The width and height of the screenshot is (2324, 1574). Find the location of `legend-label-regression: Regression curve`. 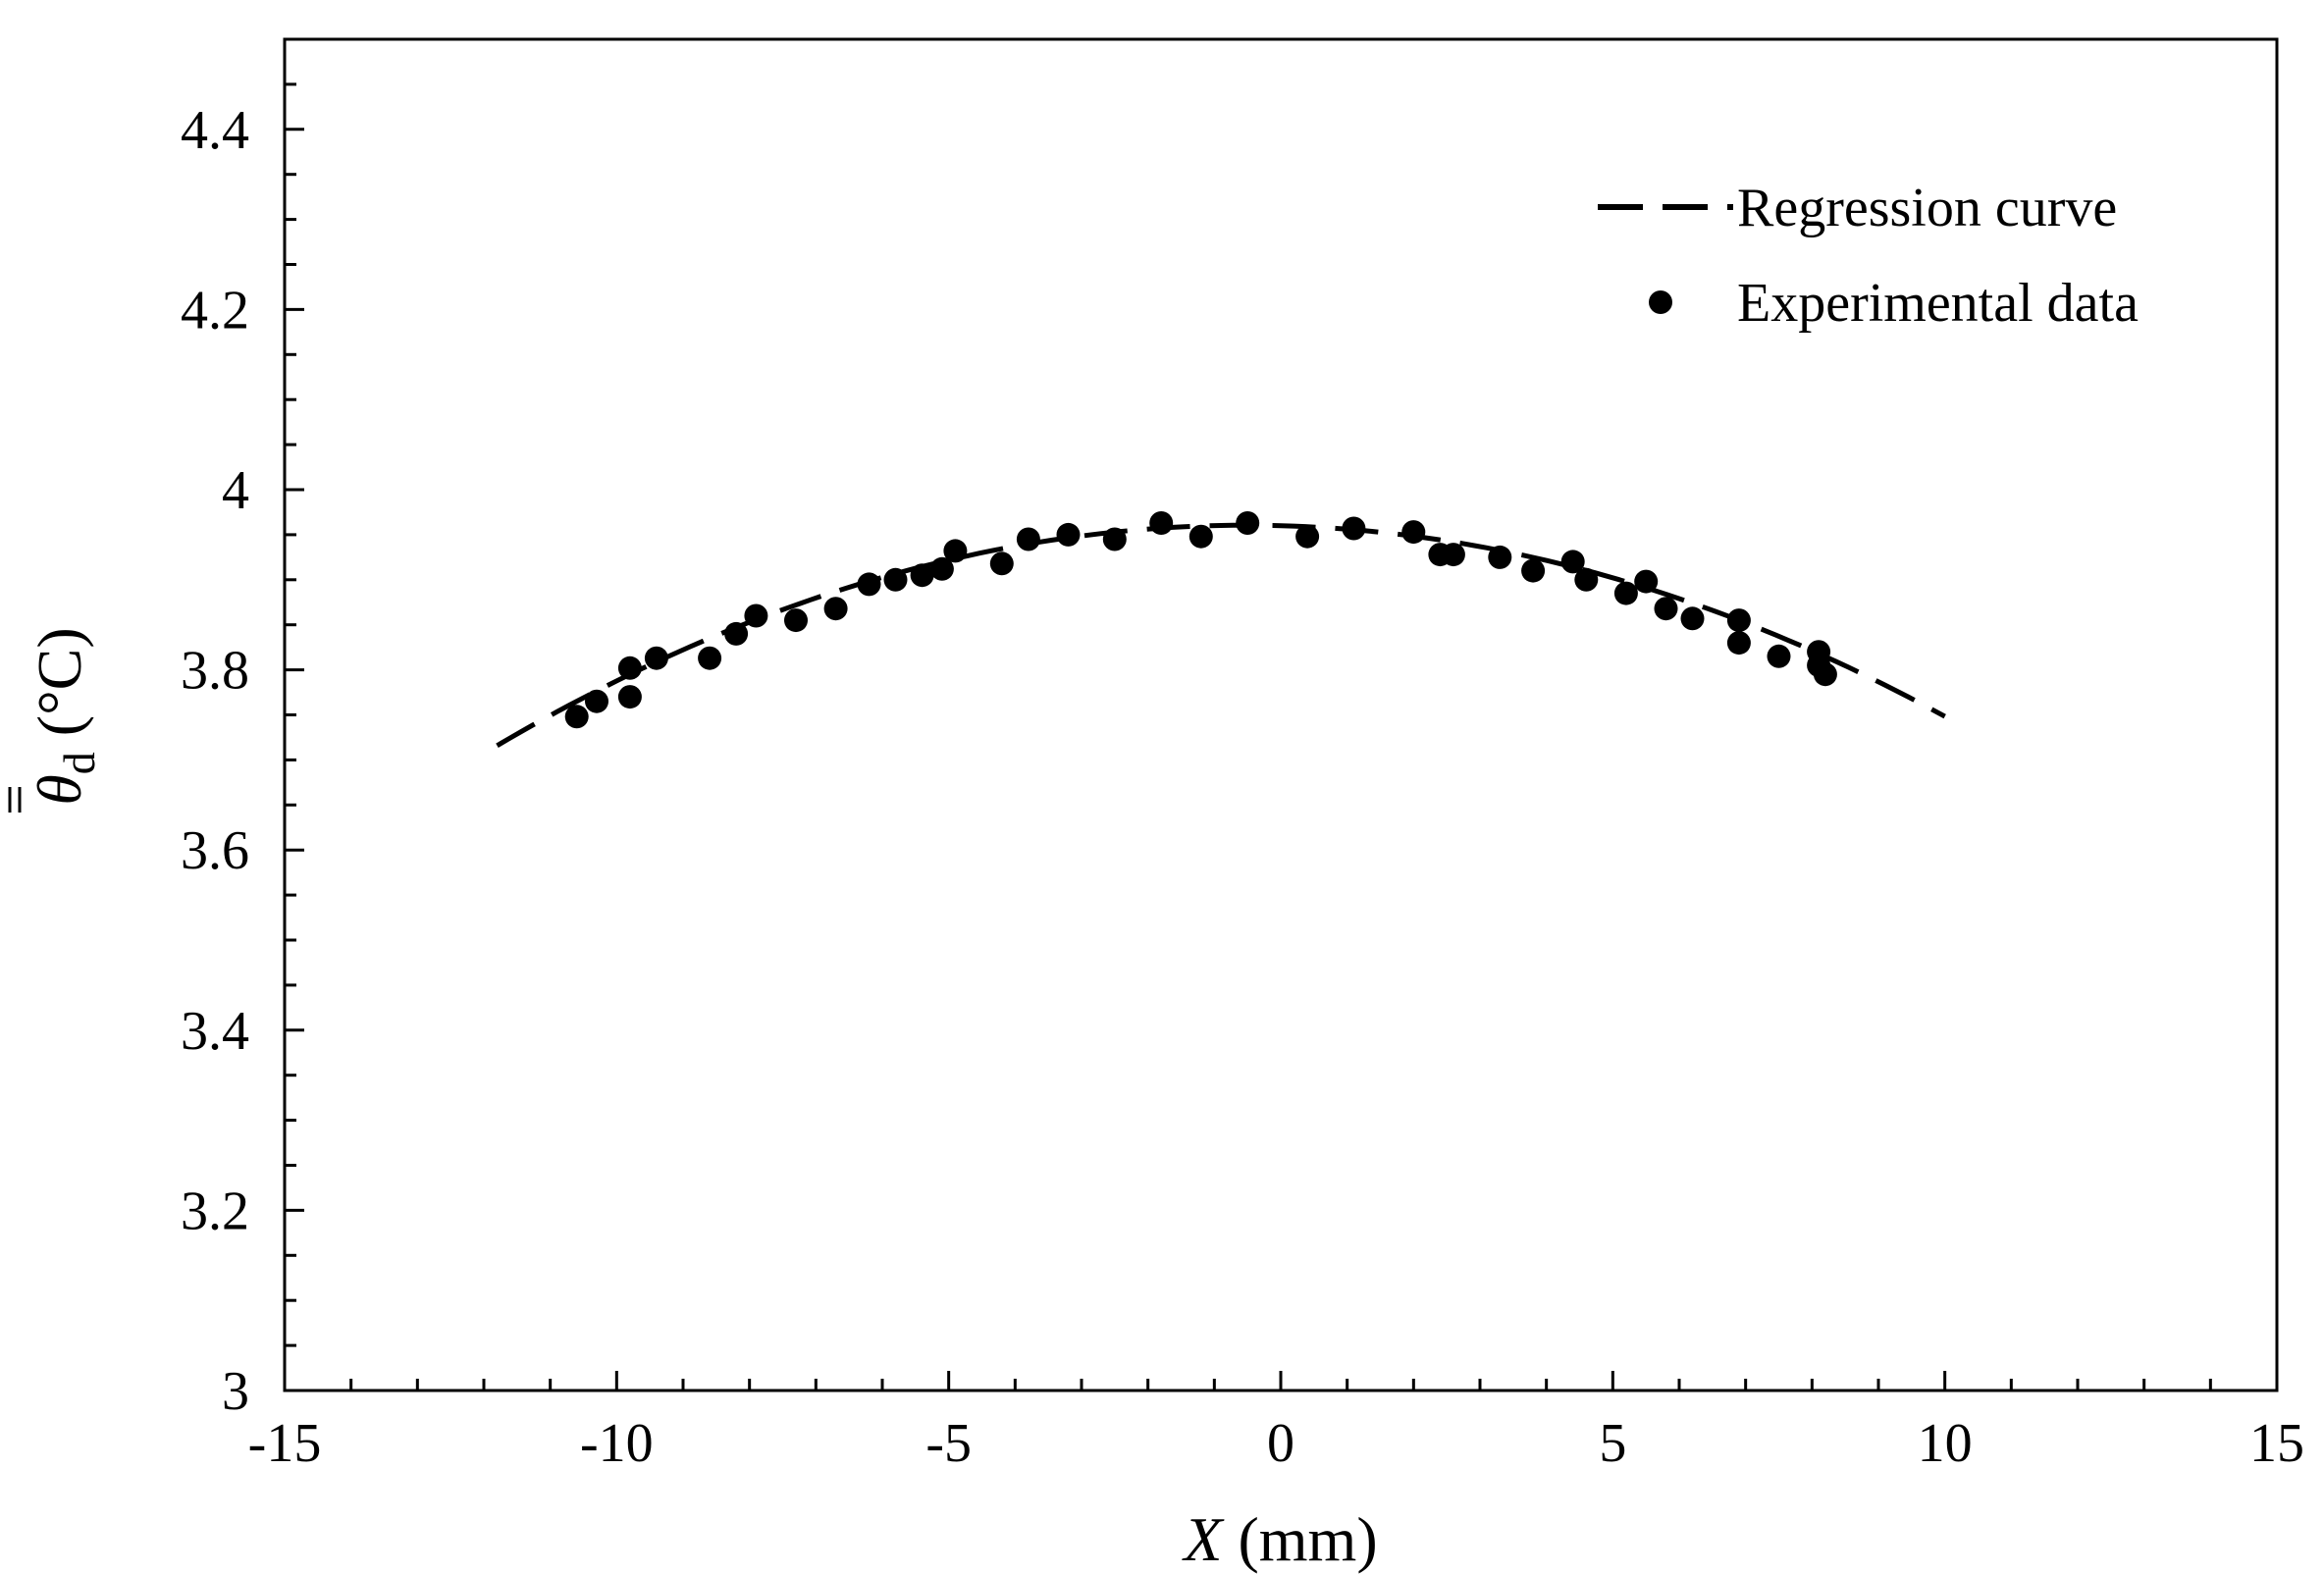

legend-label-regression: Regression curve is located at coordinates (1927, 208).